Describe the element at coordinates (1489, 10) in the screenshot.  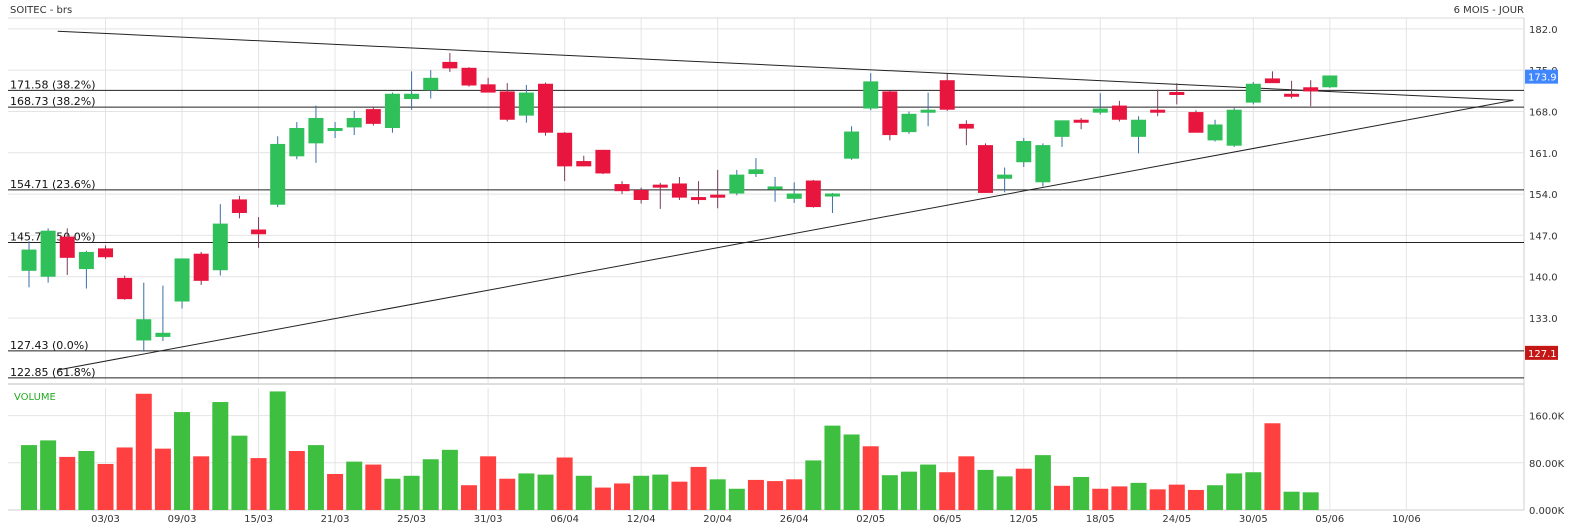
I see `period-label: 6 MOIS - JOUR` at that location.